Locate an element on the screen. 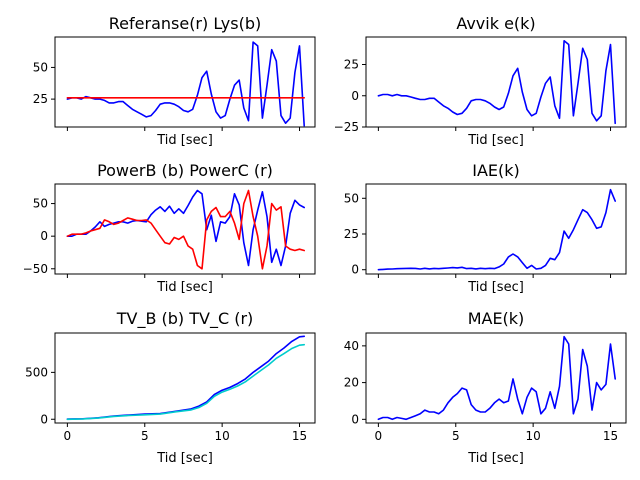  chart-title: Avvik e(k) is located at coordinates (495, 23).